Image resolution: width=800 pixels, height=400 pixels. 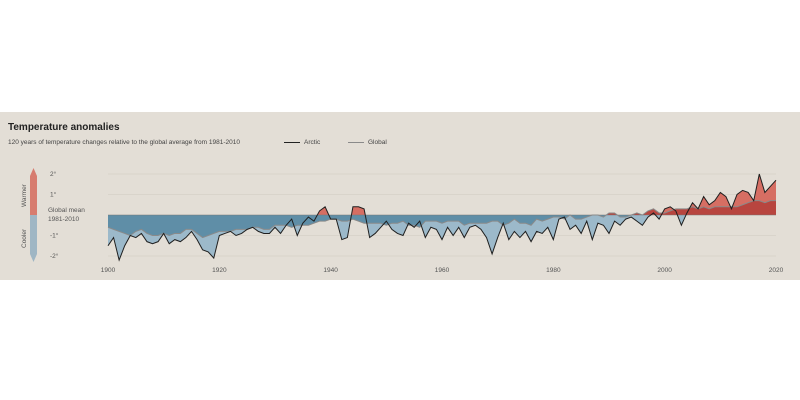 I want to click on cooler-label: Cooler, so click(x=24, y=238).